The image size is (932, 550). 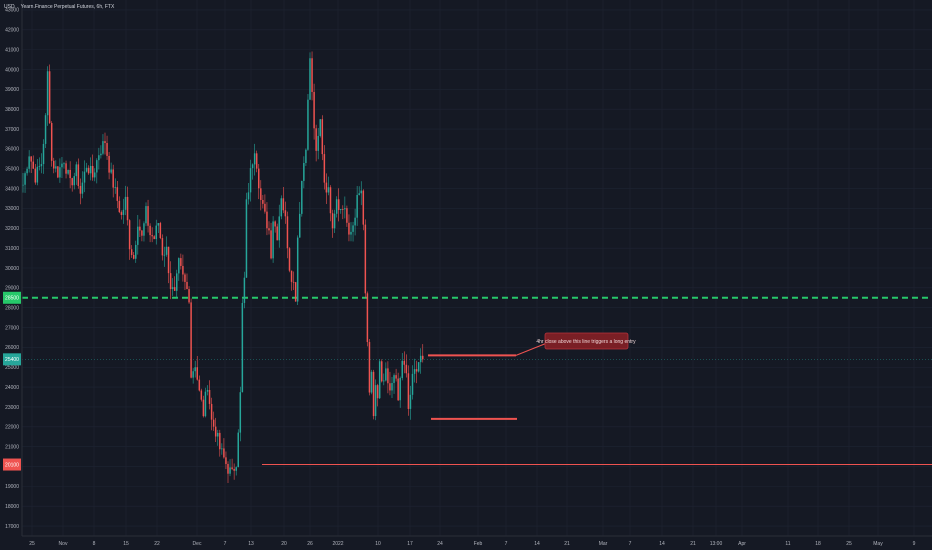 I want to click on time-tick-label: Dec, so click(x=197, y=544).